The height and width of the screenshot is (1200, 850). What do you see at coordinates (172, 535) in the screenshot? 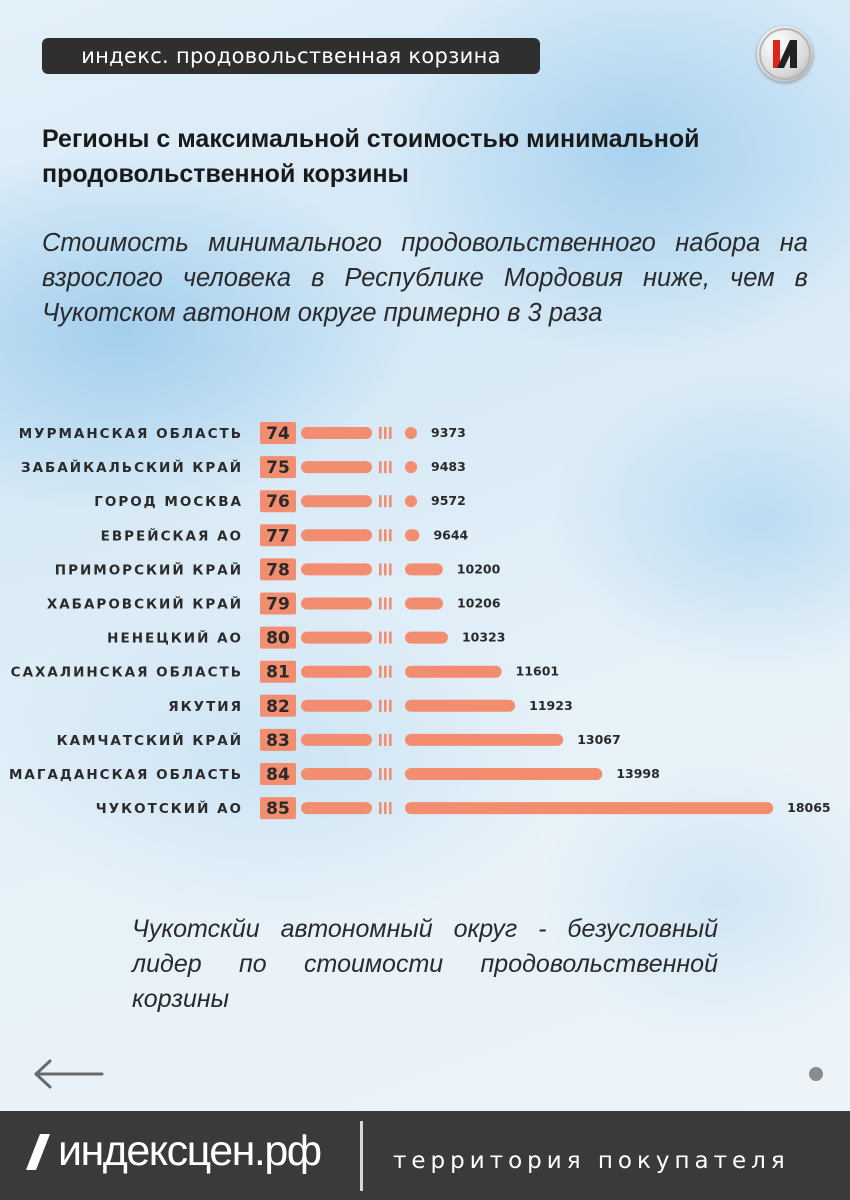
I see `region-label: ЕВРЕЙСКАЯ АО` at bounding box center [172, 535].